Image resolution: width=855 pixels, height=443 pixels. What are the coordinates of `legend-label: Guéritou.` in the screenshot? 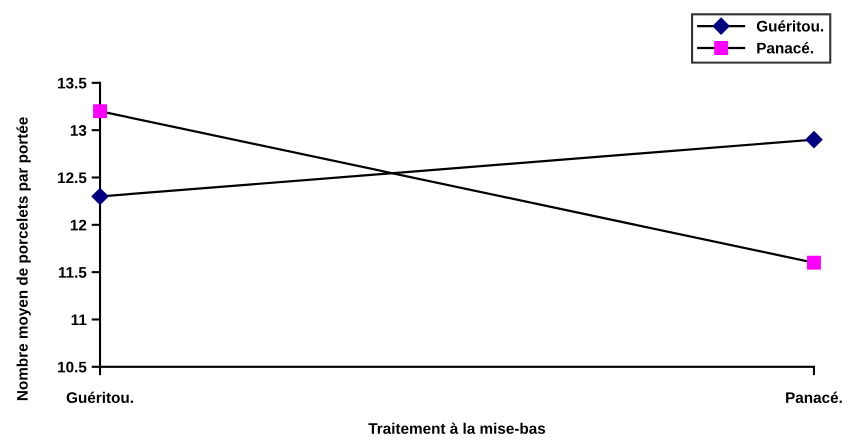 It's located at (790, 26).